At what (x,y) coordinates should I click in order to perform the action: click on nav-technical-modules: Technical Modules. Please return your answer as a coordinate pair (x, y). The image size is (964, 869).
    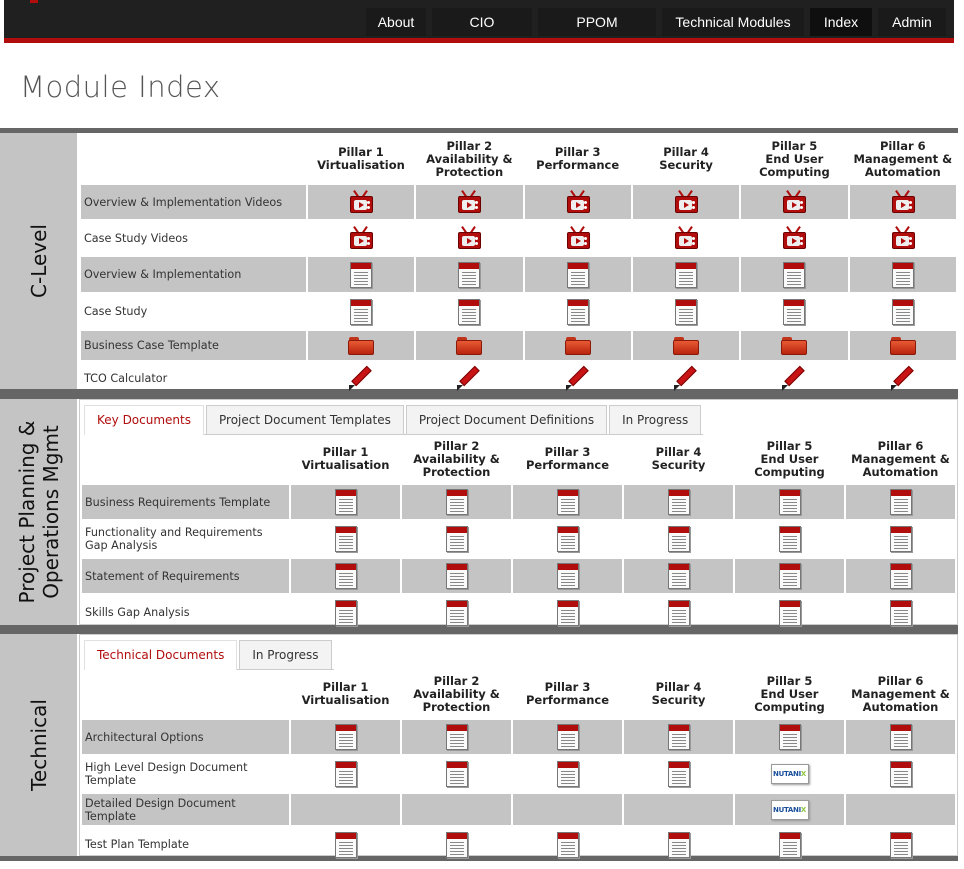
    Looking at the image, I should click on (733, 22).